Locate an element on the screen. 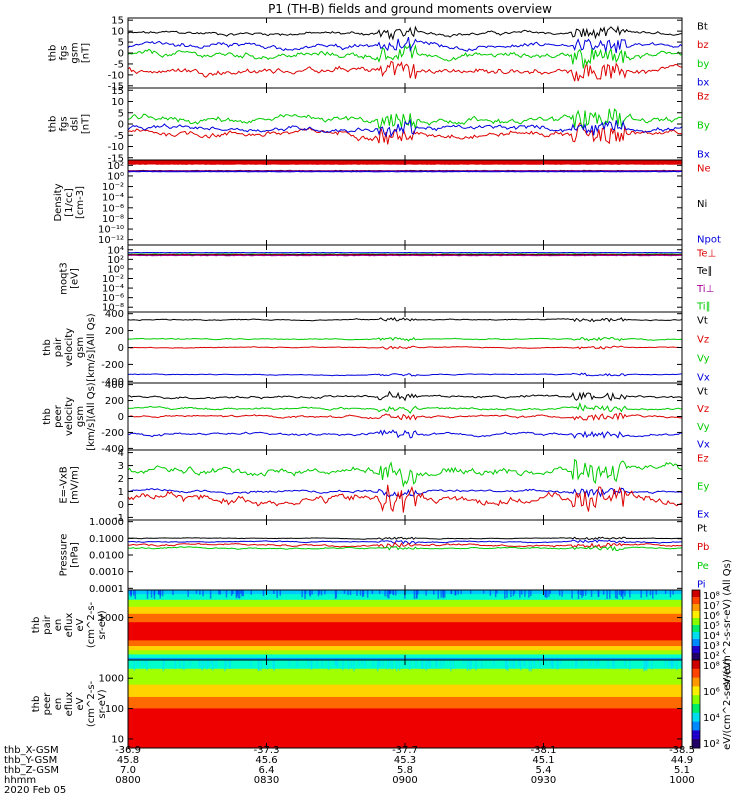 The height and width of the screenshot is (800, 750). legend-entry: Bx is located at coordinates (703, 155).